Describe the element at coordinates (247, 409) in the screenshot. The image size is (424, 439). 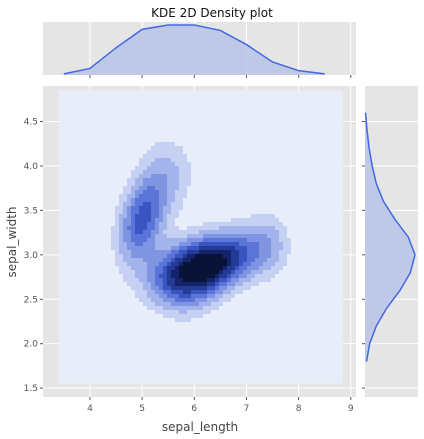
I see `x-tick-label: 7` at that location.